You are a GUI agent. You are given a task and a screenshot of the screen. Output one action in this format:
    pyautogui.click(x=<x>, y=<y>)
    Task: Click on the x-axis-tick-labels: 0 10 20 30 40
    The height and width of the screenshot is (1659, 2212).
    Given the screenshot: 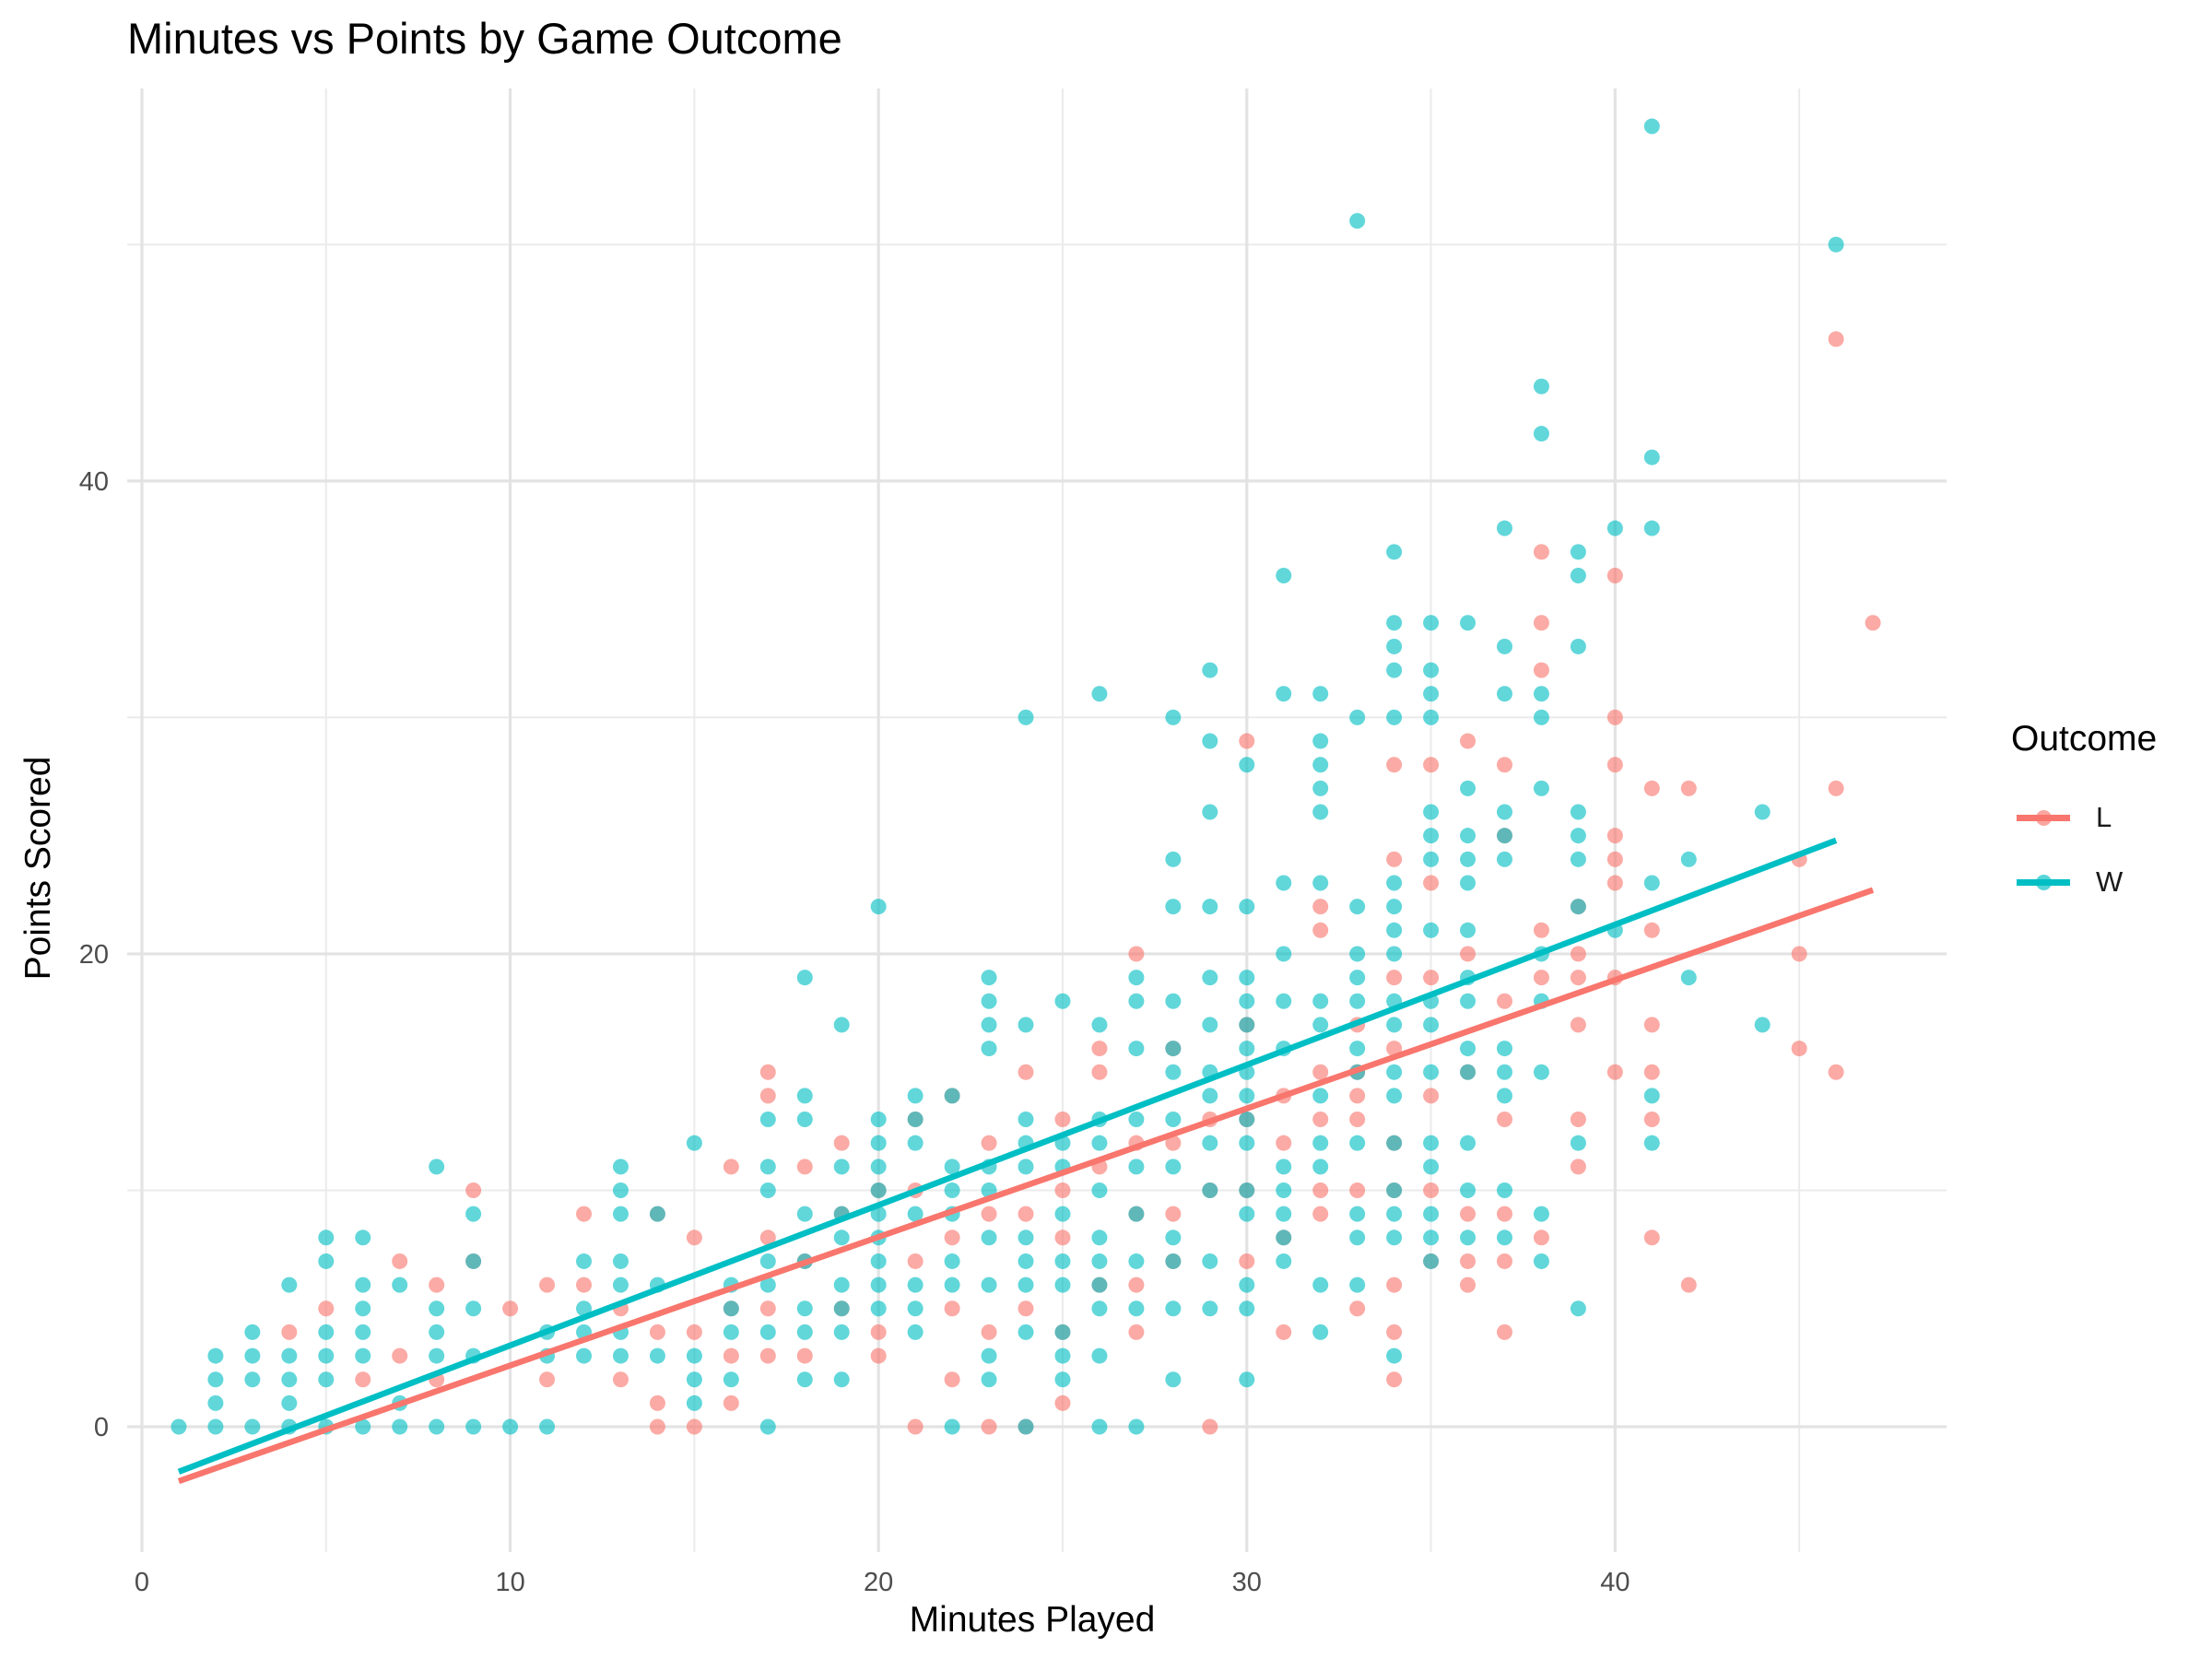 What is the action you would take?
    pyautogui.click(x=882, y=1582)
    